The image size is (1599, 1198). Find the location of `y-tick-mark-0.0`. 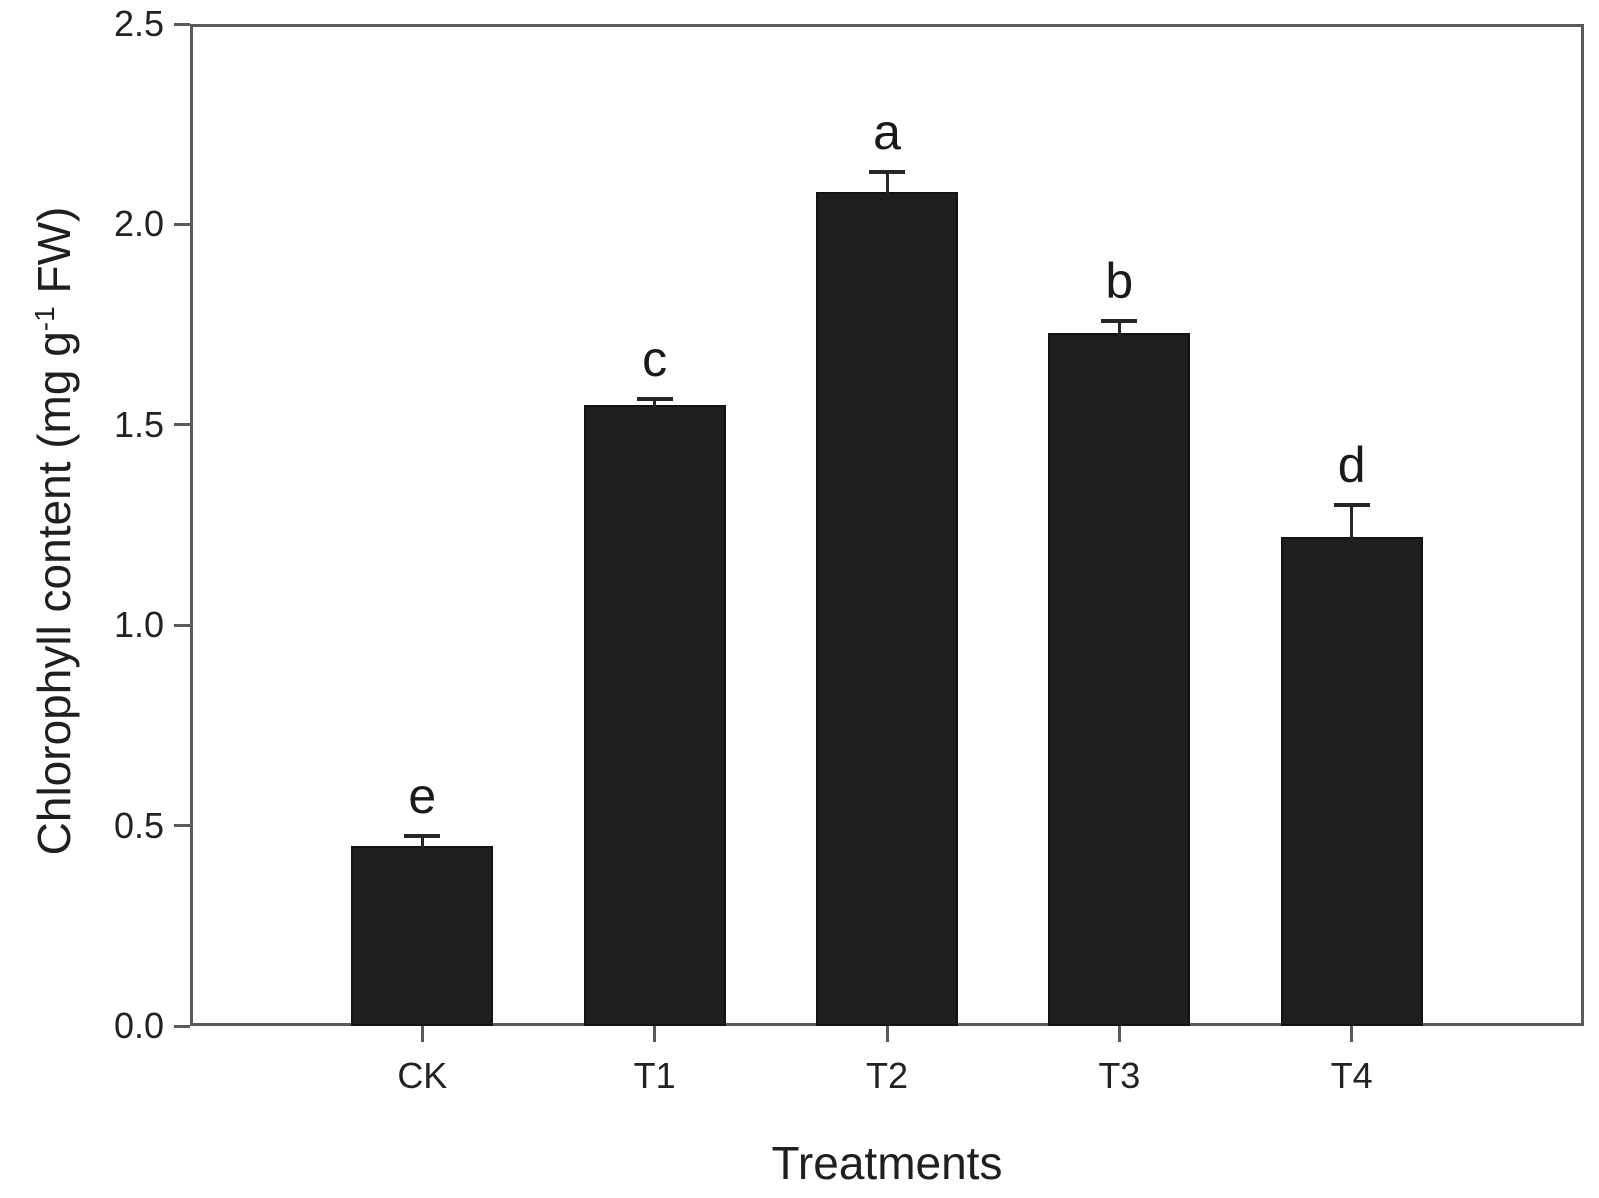

y-tick-mark-0.0 is located at coordinates (182, 1026).